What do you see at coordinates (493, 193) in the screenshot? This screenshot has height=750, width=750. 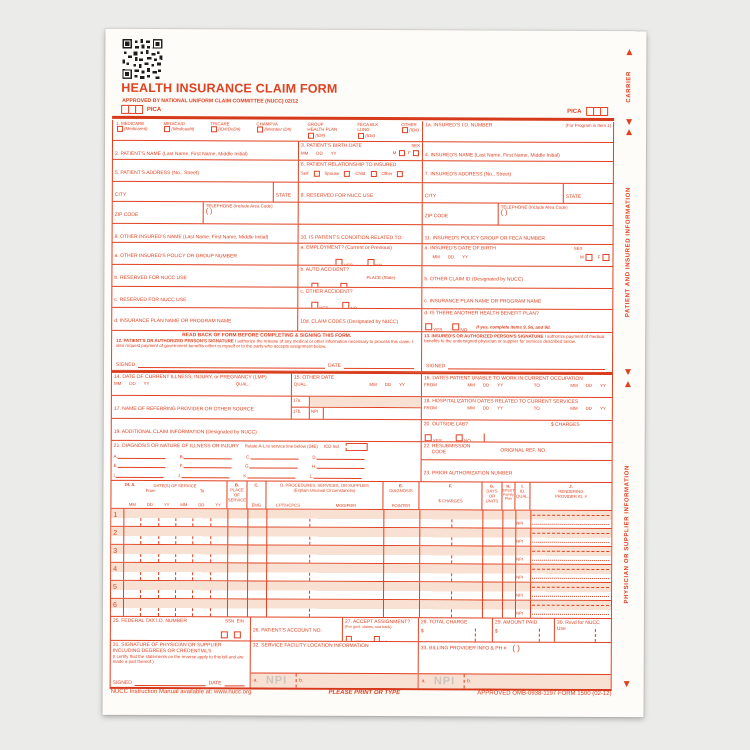 I see `insured-city: CITY` at bounding box center [493, 193].